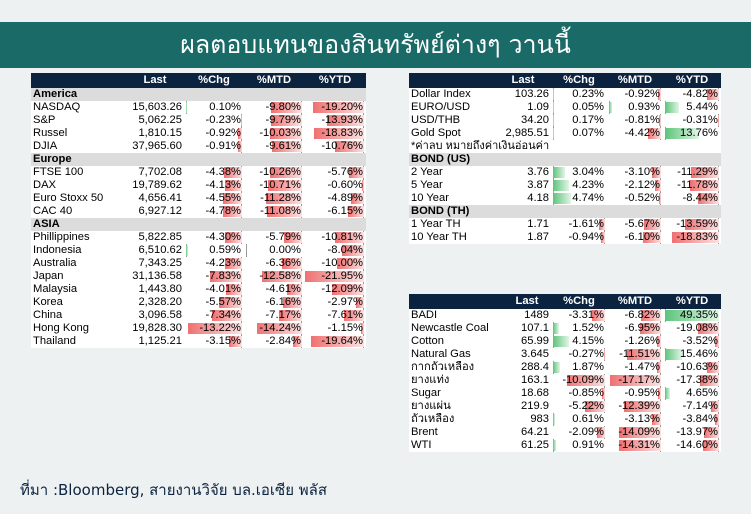 This screenshot has height=514, width=751. I want to click on chg-value: 0.05%, so click(579, 107).